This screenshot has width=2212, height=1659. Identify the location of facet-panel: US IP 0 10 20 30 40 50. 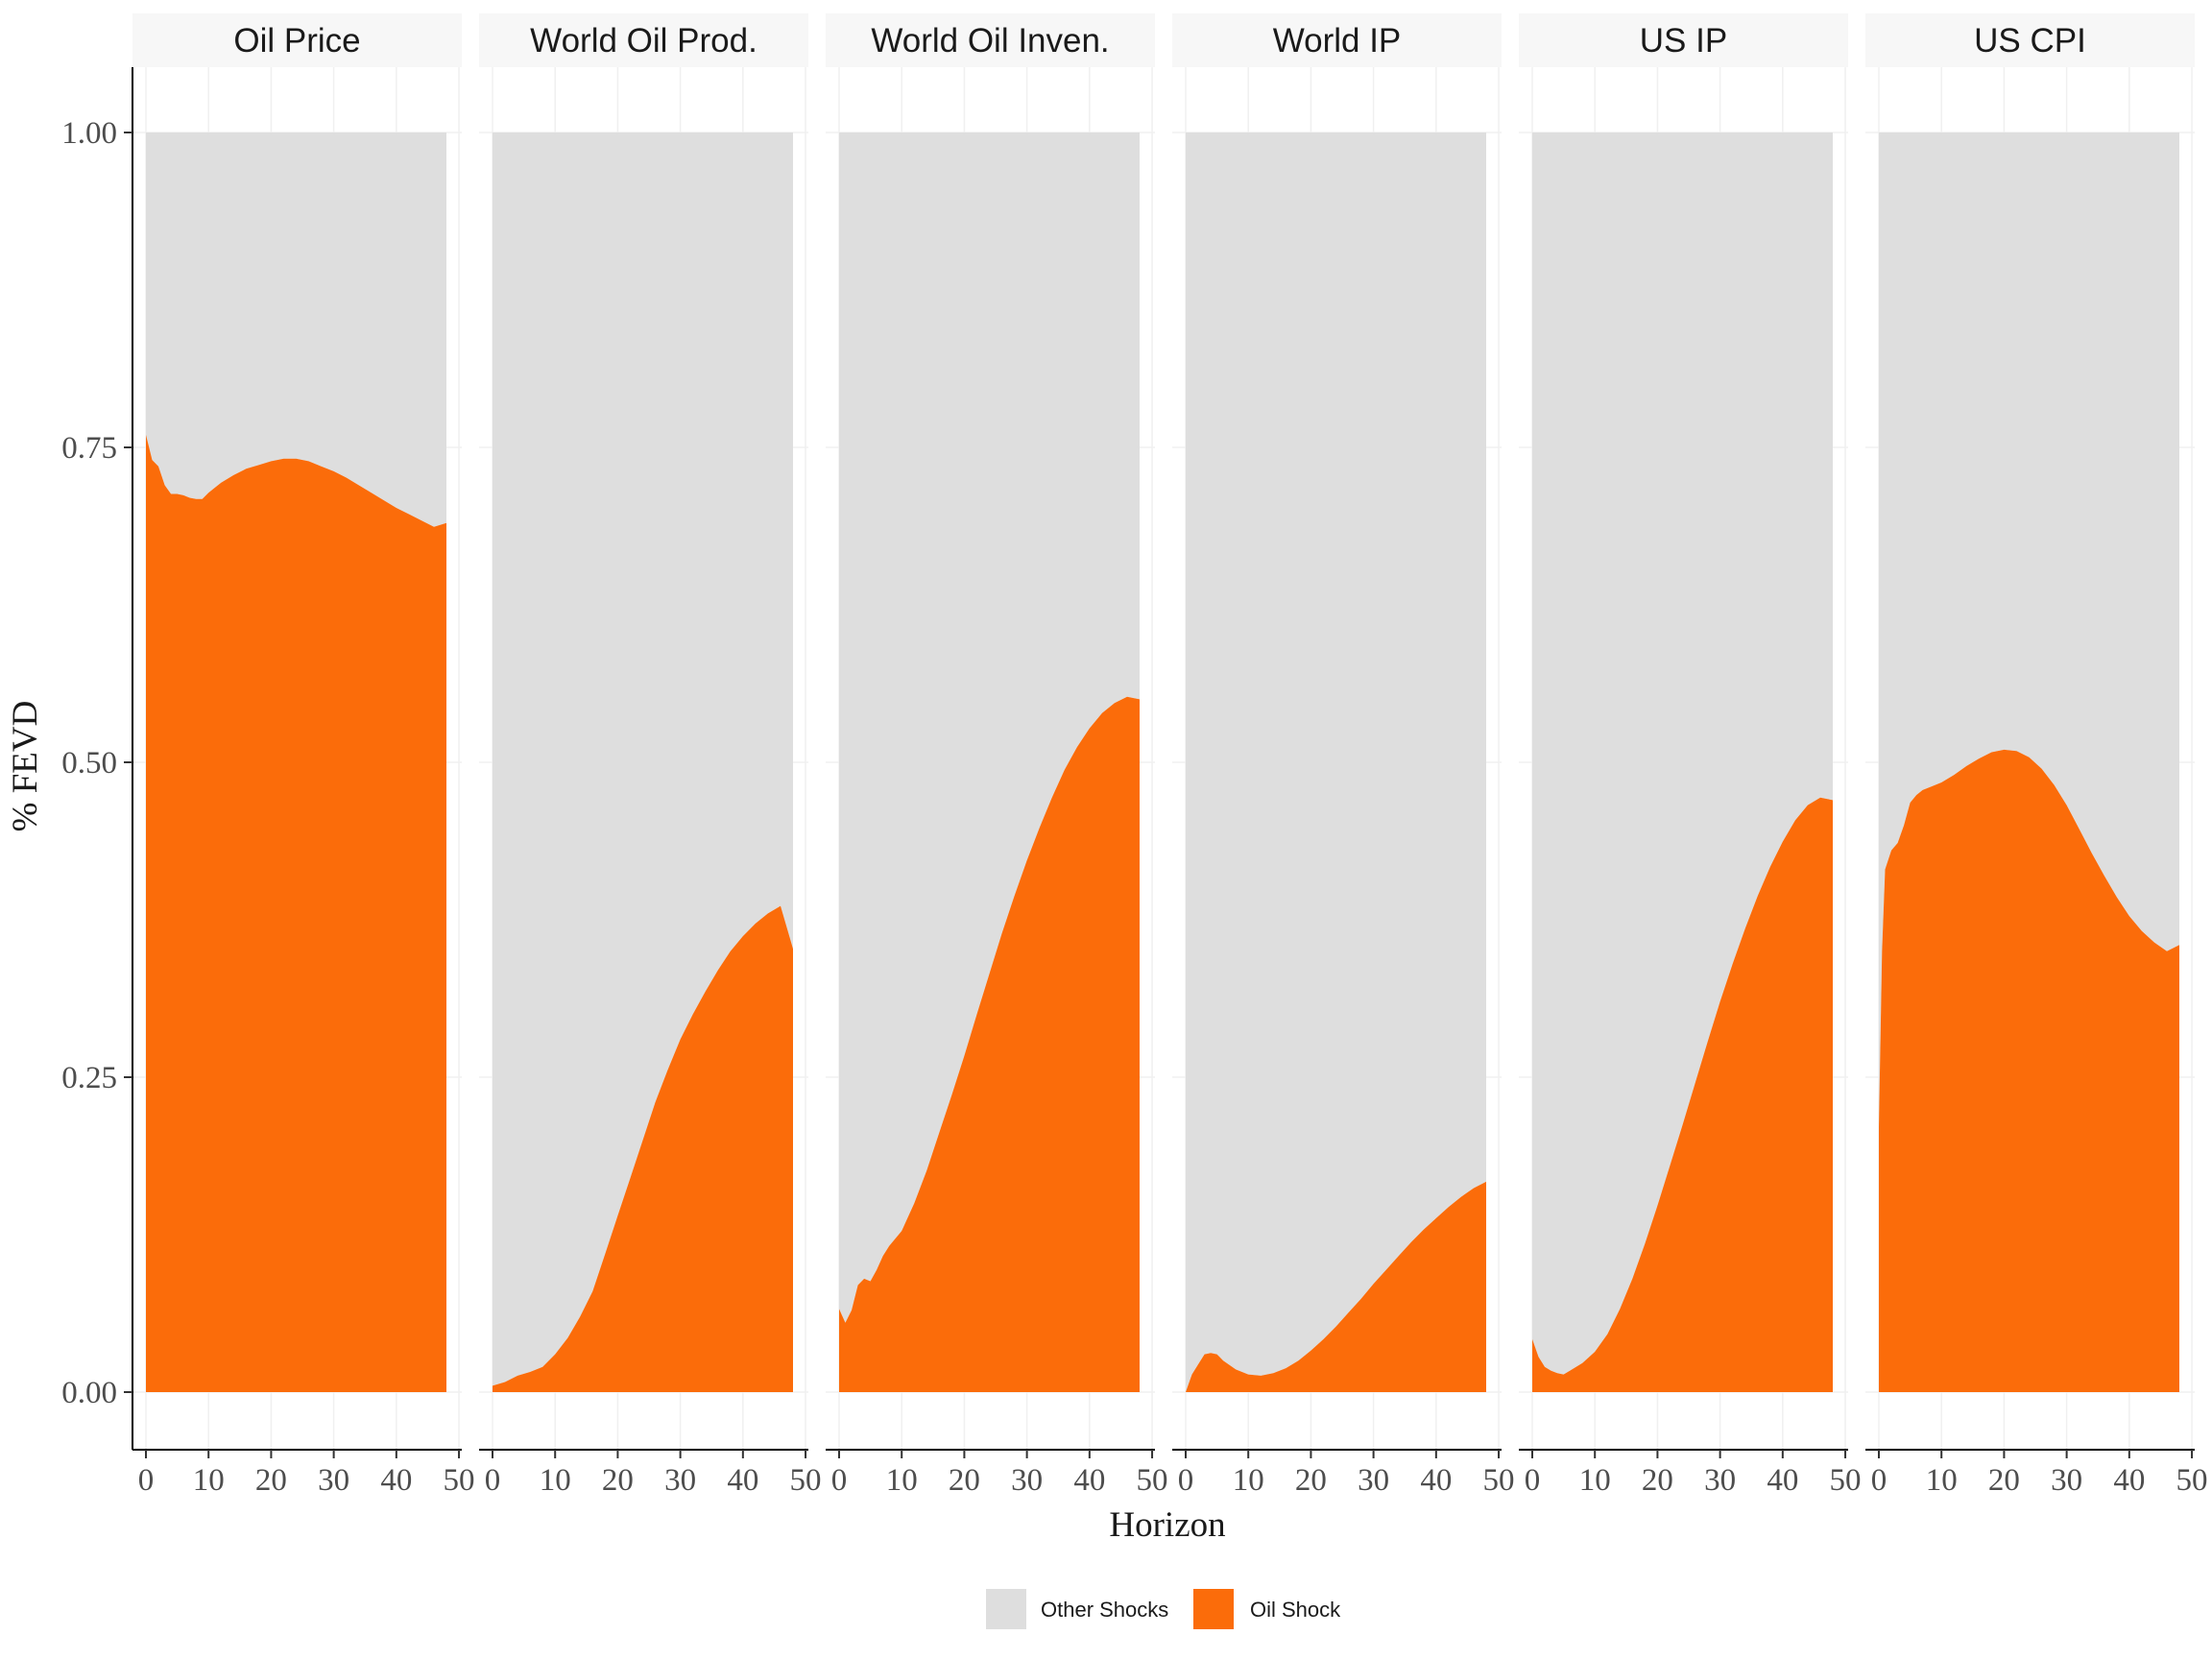
(1690, 755).